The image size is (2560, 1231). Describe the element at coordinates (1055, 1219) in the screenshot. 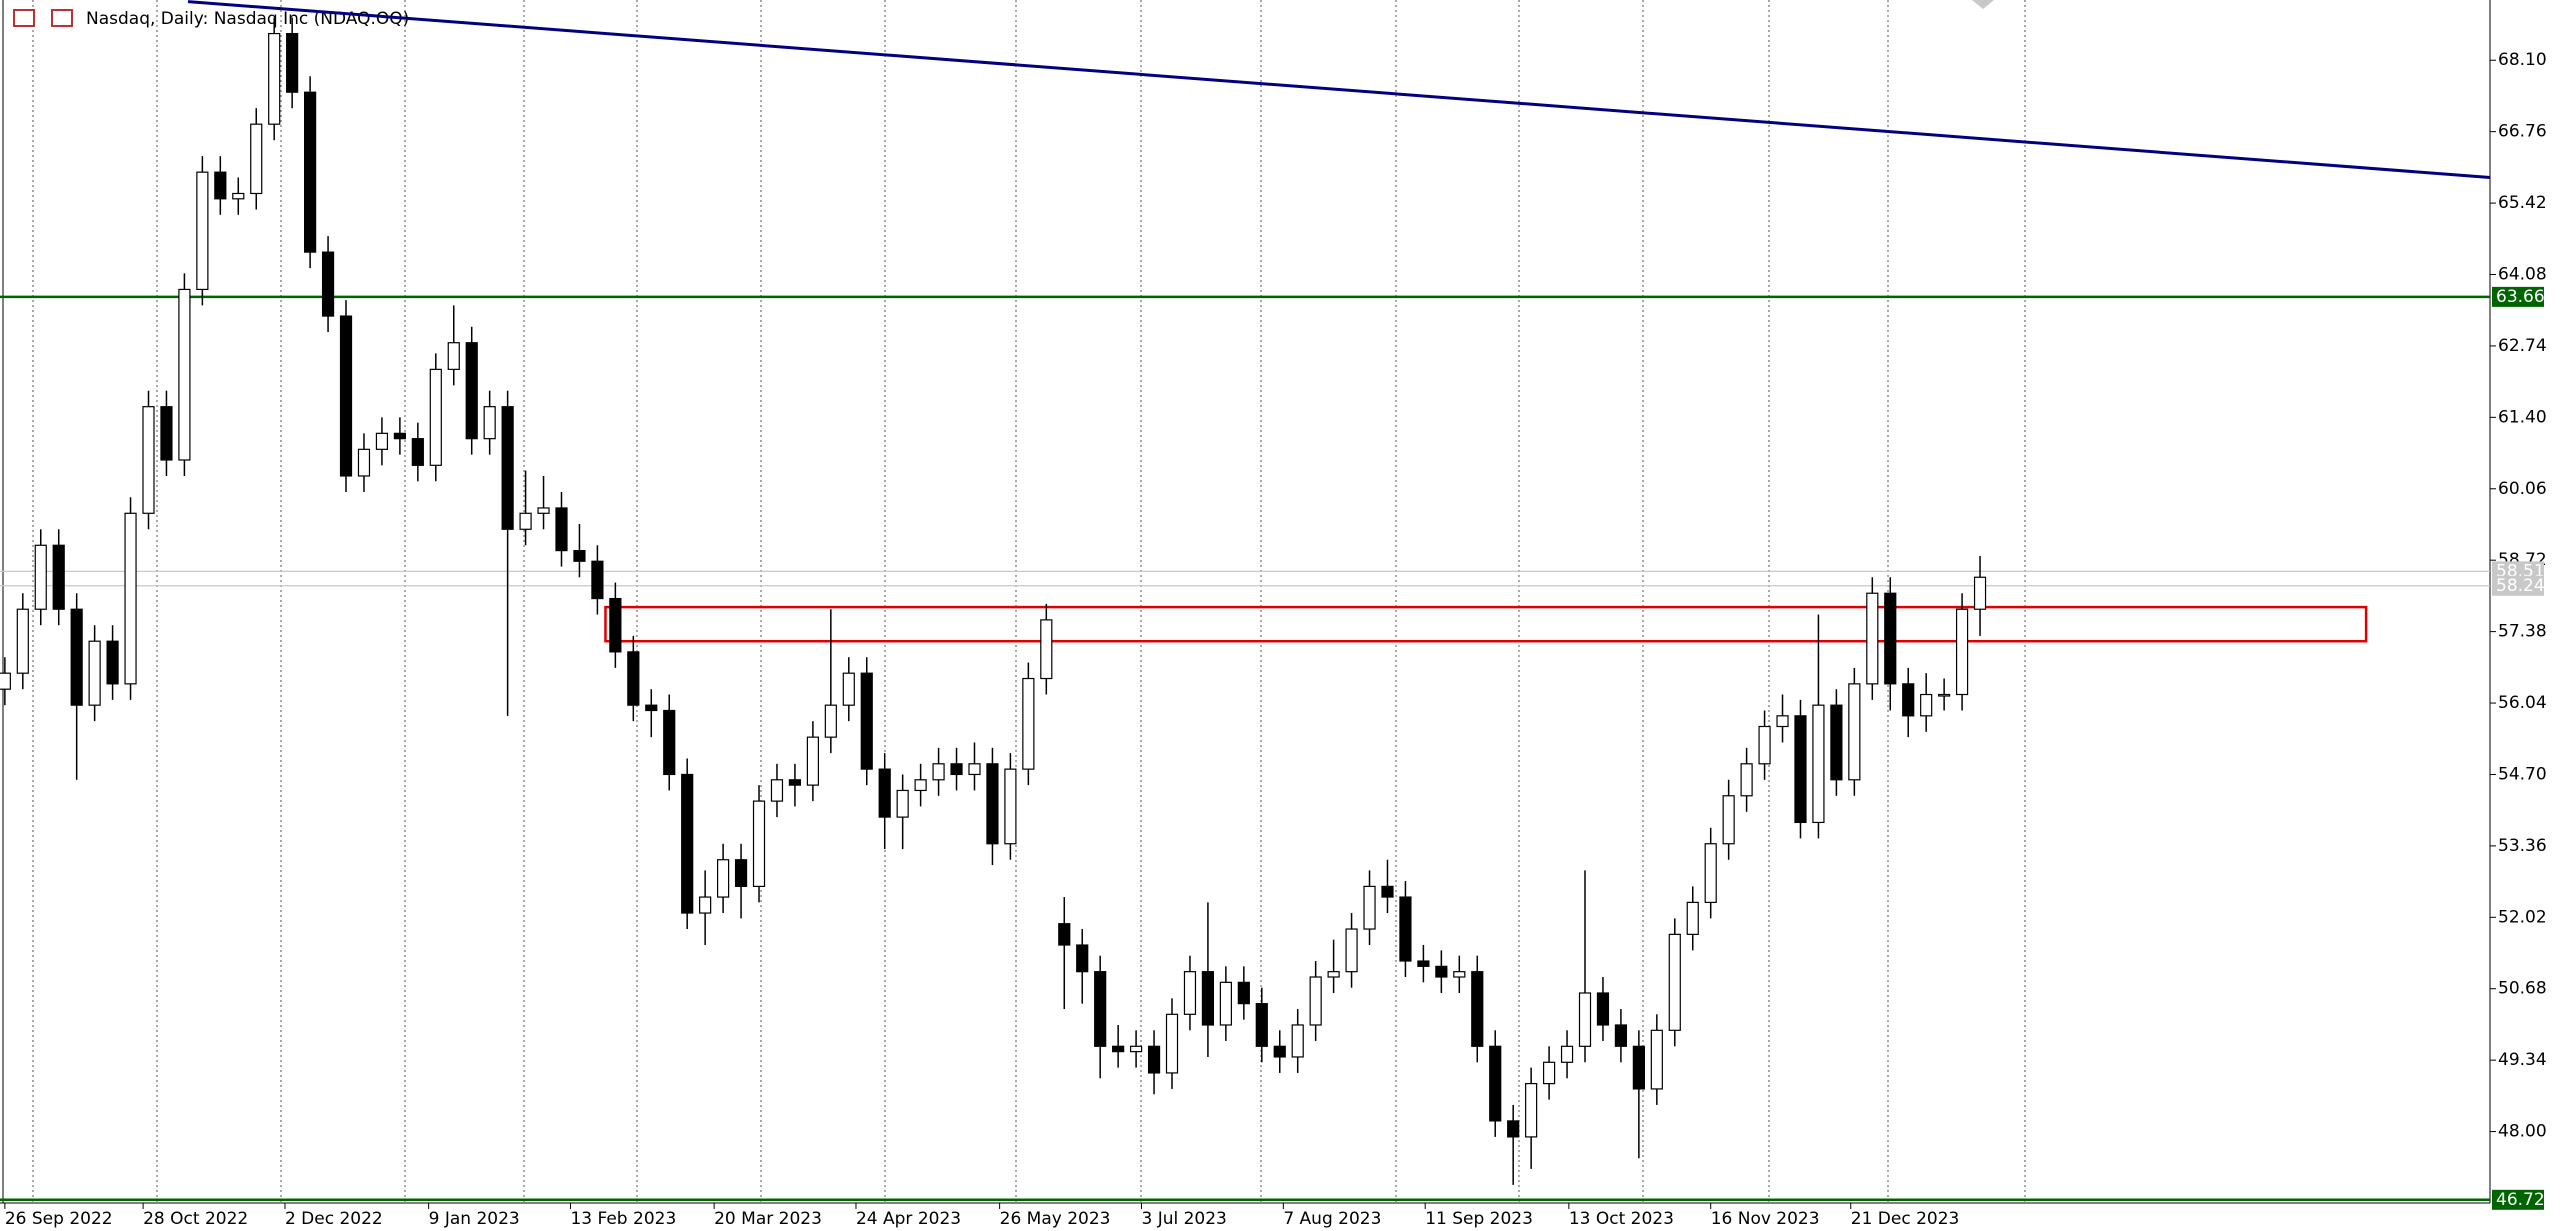

I see `x-tick-label: 26 May 2023` at that location.